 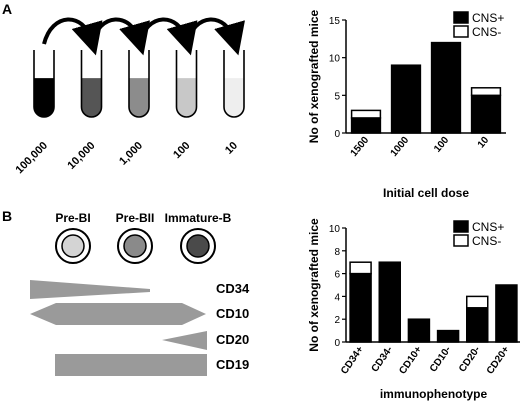 What do you see at coordinates (470, 359) in the screenshot?
I see `x-tick-label: CD20-` at bounding box center [470, 359].